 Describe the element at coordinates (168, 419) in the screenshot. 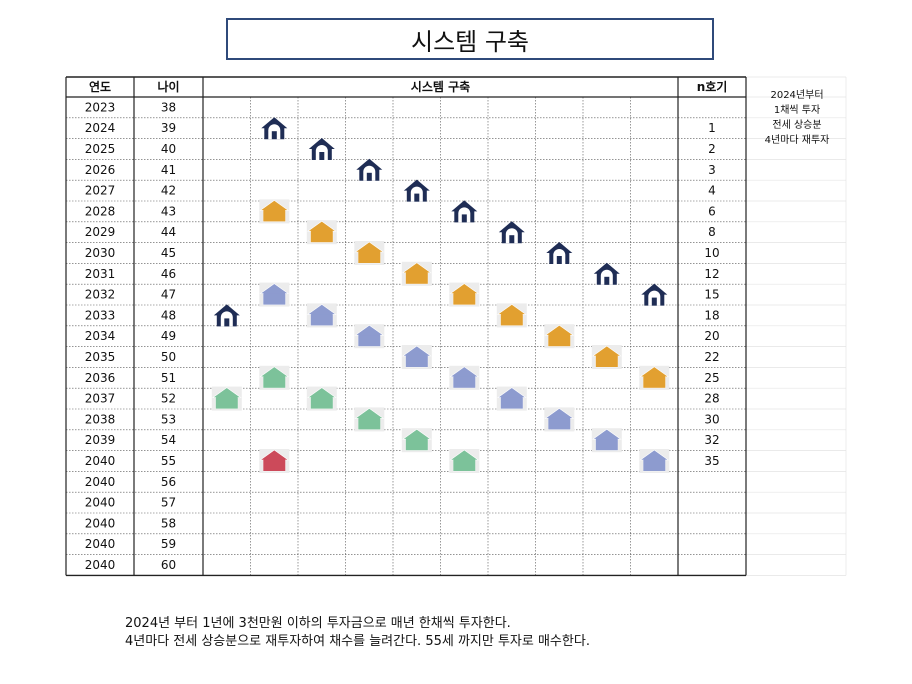

I see `cell-age: 53` at that location.